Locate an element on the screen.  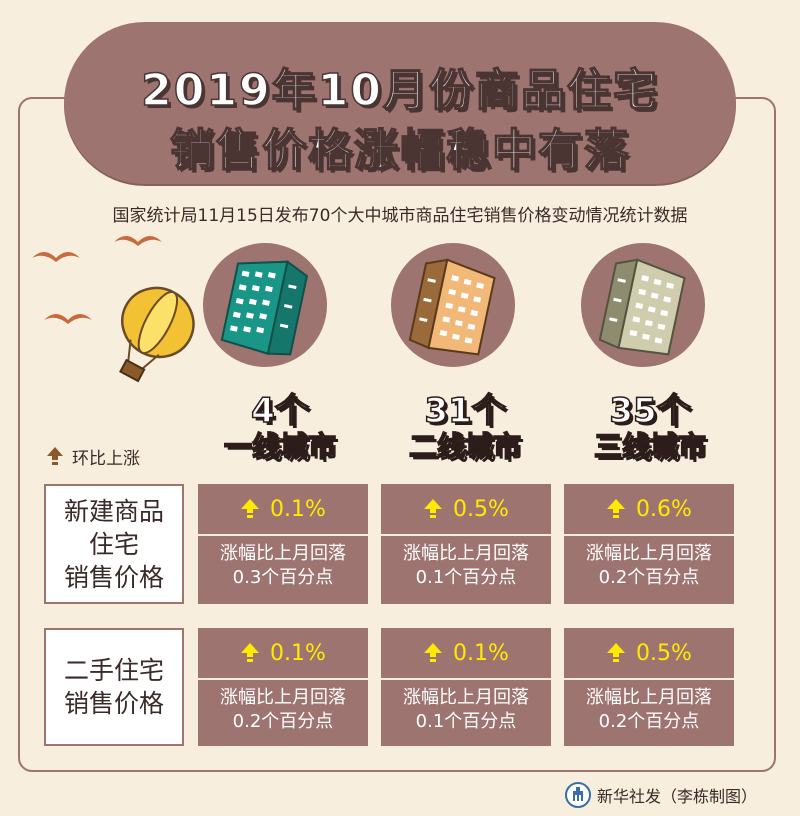
row-label-new-homes: 新建商品 住宅 销售价格 is located at coordinates (114, 544).